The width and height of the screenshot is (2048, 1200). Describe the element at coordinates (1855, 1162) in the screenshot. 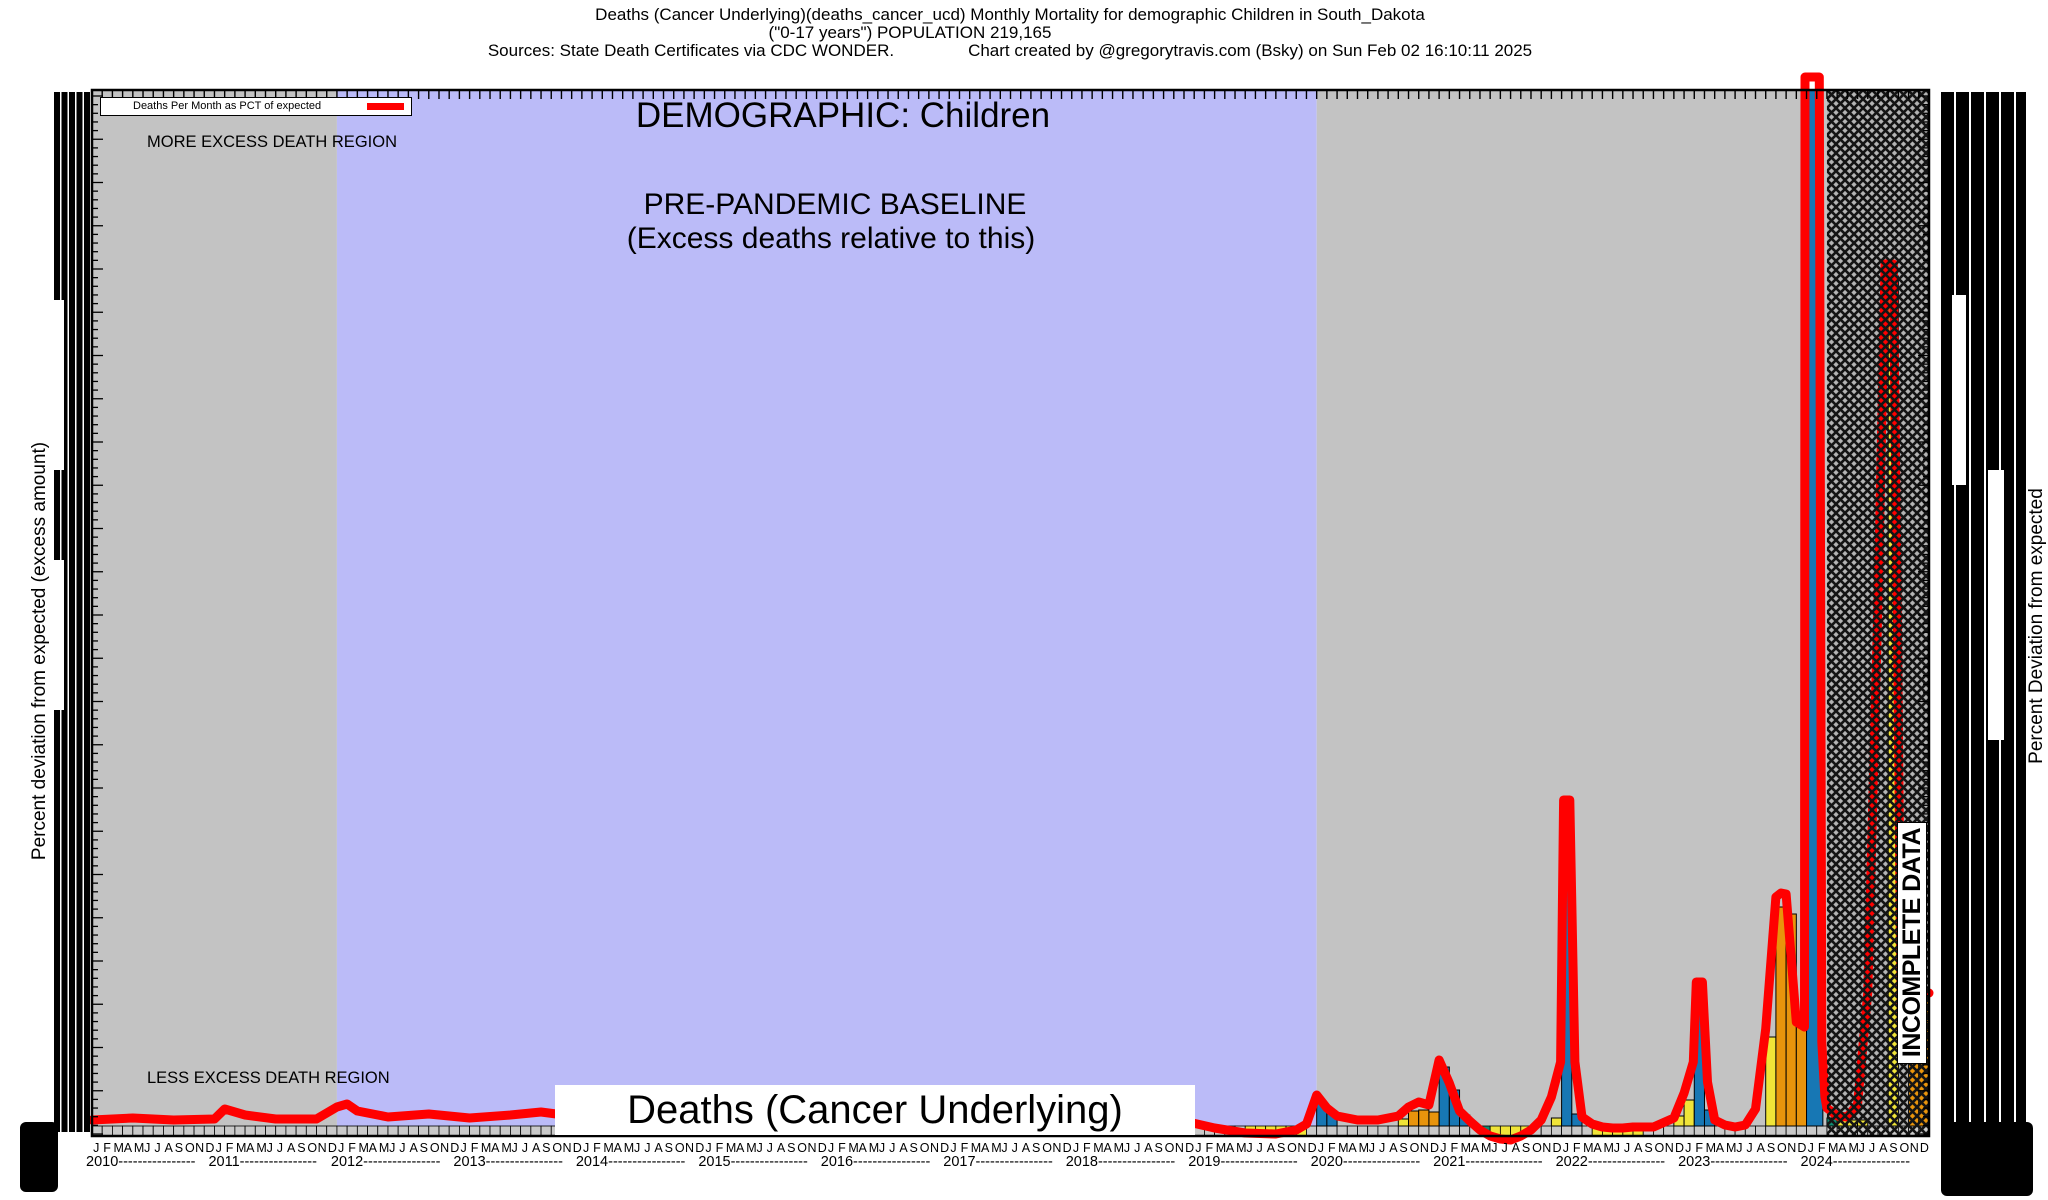

I see `year-label: 2024----------------` at that location.